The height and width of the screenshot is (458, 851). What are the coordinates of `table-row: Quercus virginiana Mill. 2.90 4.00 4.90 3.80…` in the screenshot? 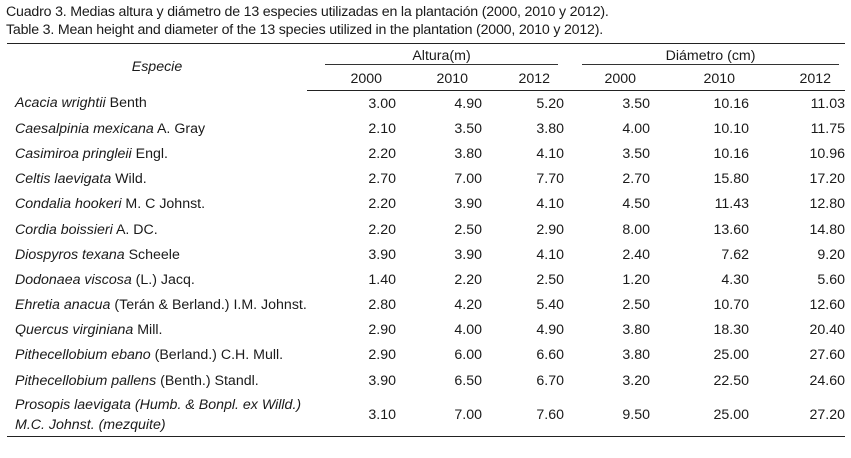 It's located at (426, 330).